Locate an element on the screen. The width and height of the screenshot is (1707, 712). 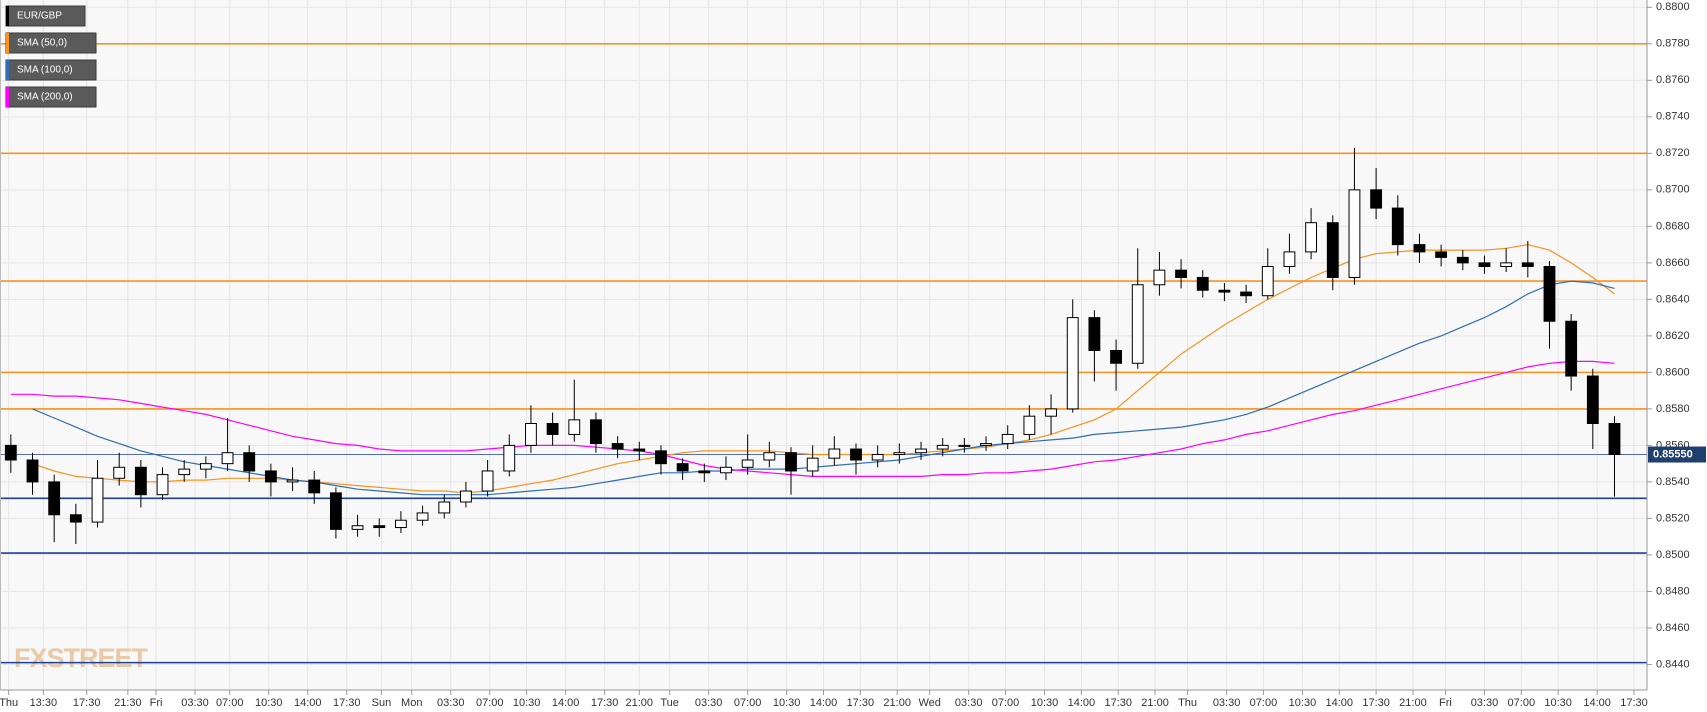
legend-entry: SMA (200,0) is located at coordinates (51, 97).